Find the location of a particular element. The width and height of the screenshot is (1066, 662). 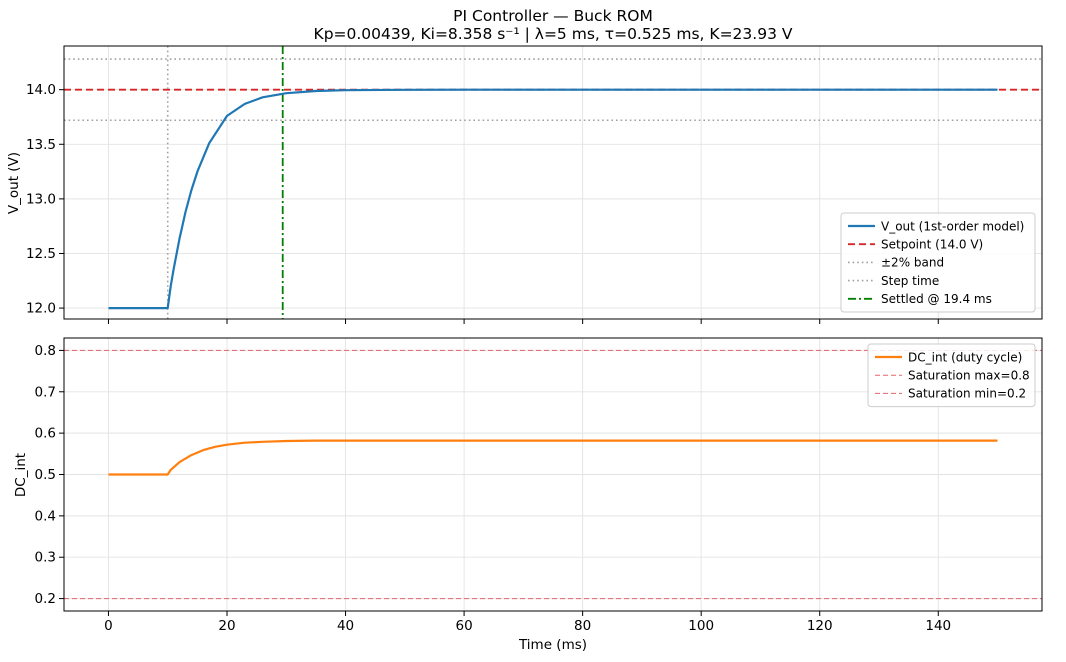

x-tick-label-7: 140 is located at coordinates (938, 626).